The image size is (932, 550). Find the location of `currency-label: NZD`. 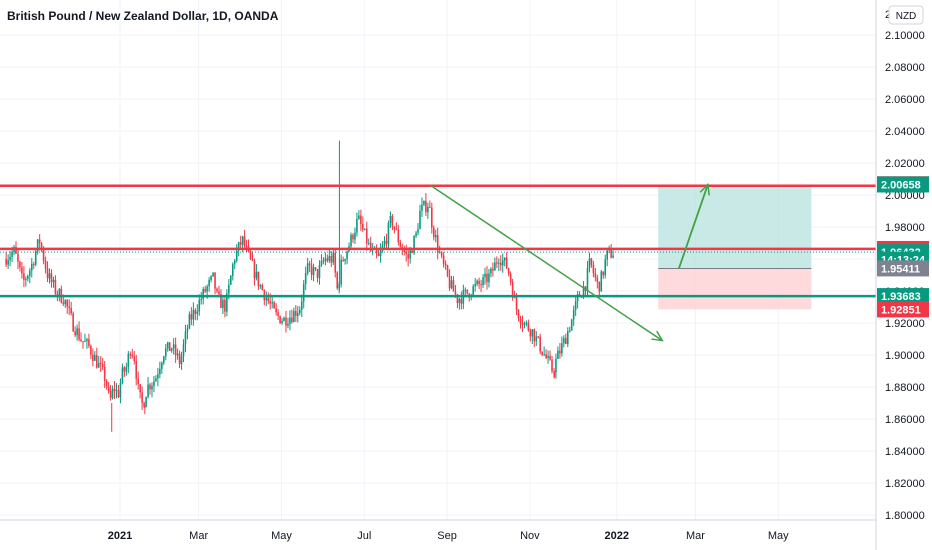

currency-label: NZD is located at coordinates (906, 16).